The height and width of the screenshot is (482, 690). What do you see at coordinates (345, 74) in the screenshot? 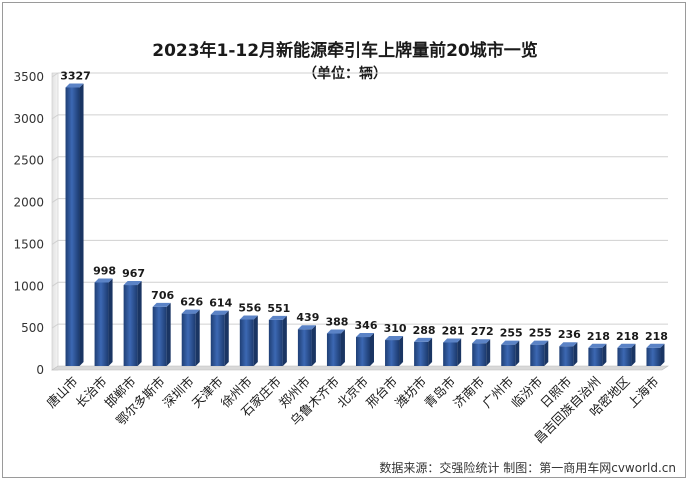
I see `chart-subtitle: （单位：辆）` at bounding box center [345, 74].